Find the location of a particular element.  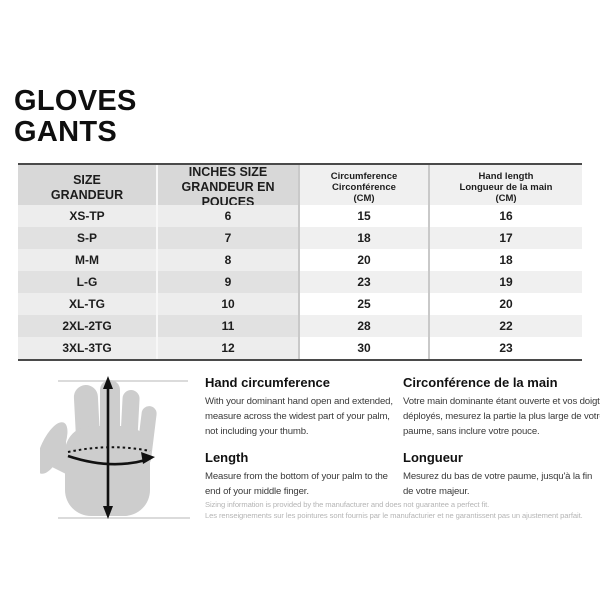

table-row: 3XL-3TG 12 30 23 is located at coordinates (300, 348).